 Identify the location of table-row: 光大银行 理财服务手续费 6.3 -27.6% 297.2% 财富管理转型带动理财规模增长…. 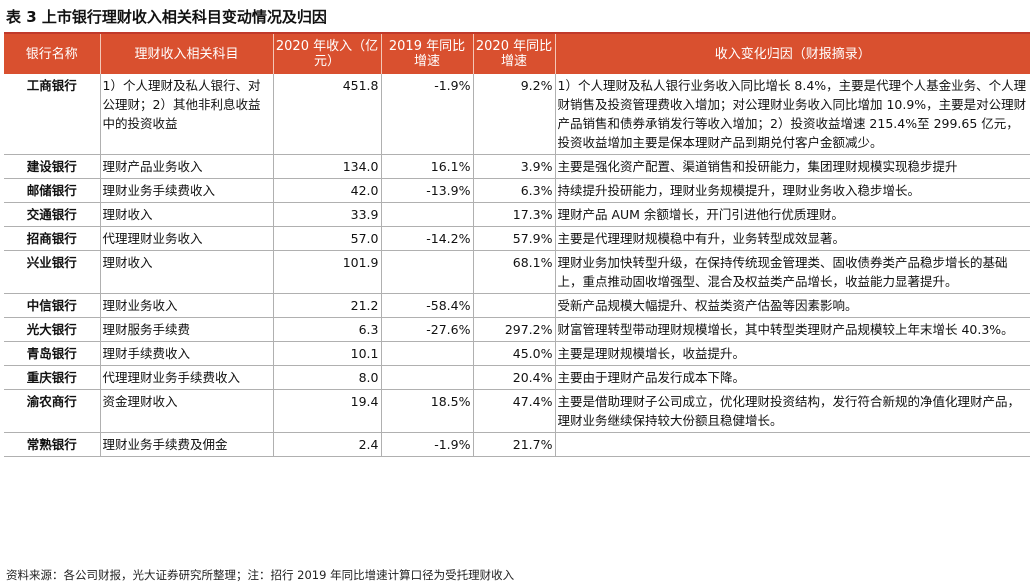
(517, 329).